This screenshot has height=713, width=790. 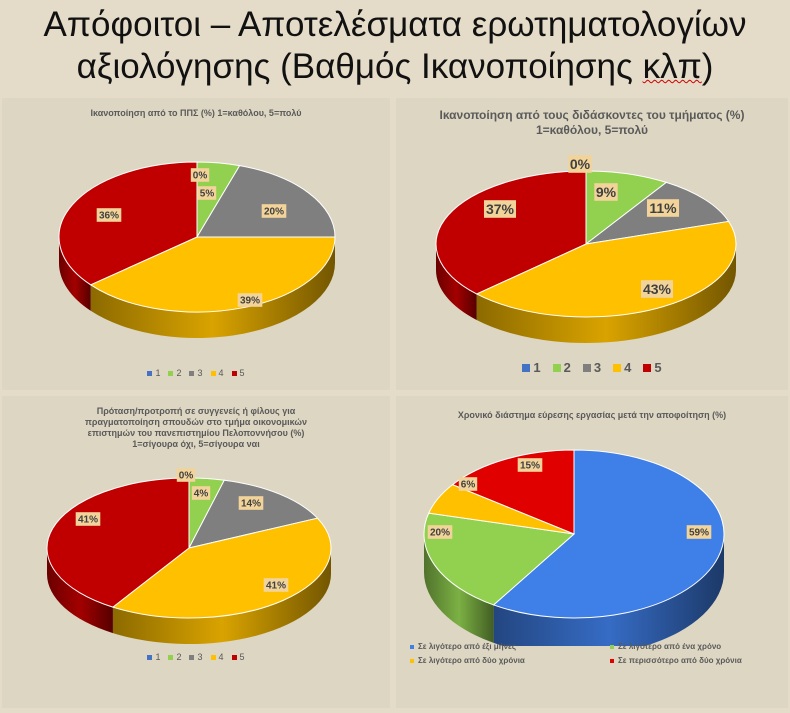 I want to click on slide-title-line2: αξιολόγησης (Βαθμός Ικανοποίησης κλπ), so click(x=395, y=67).